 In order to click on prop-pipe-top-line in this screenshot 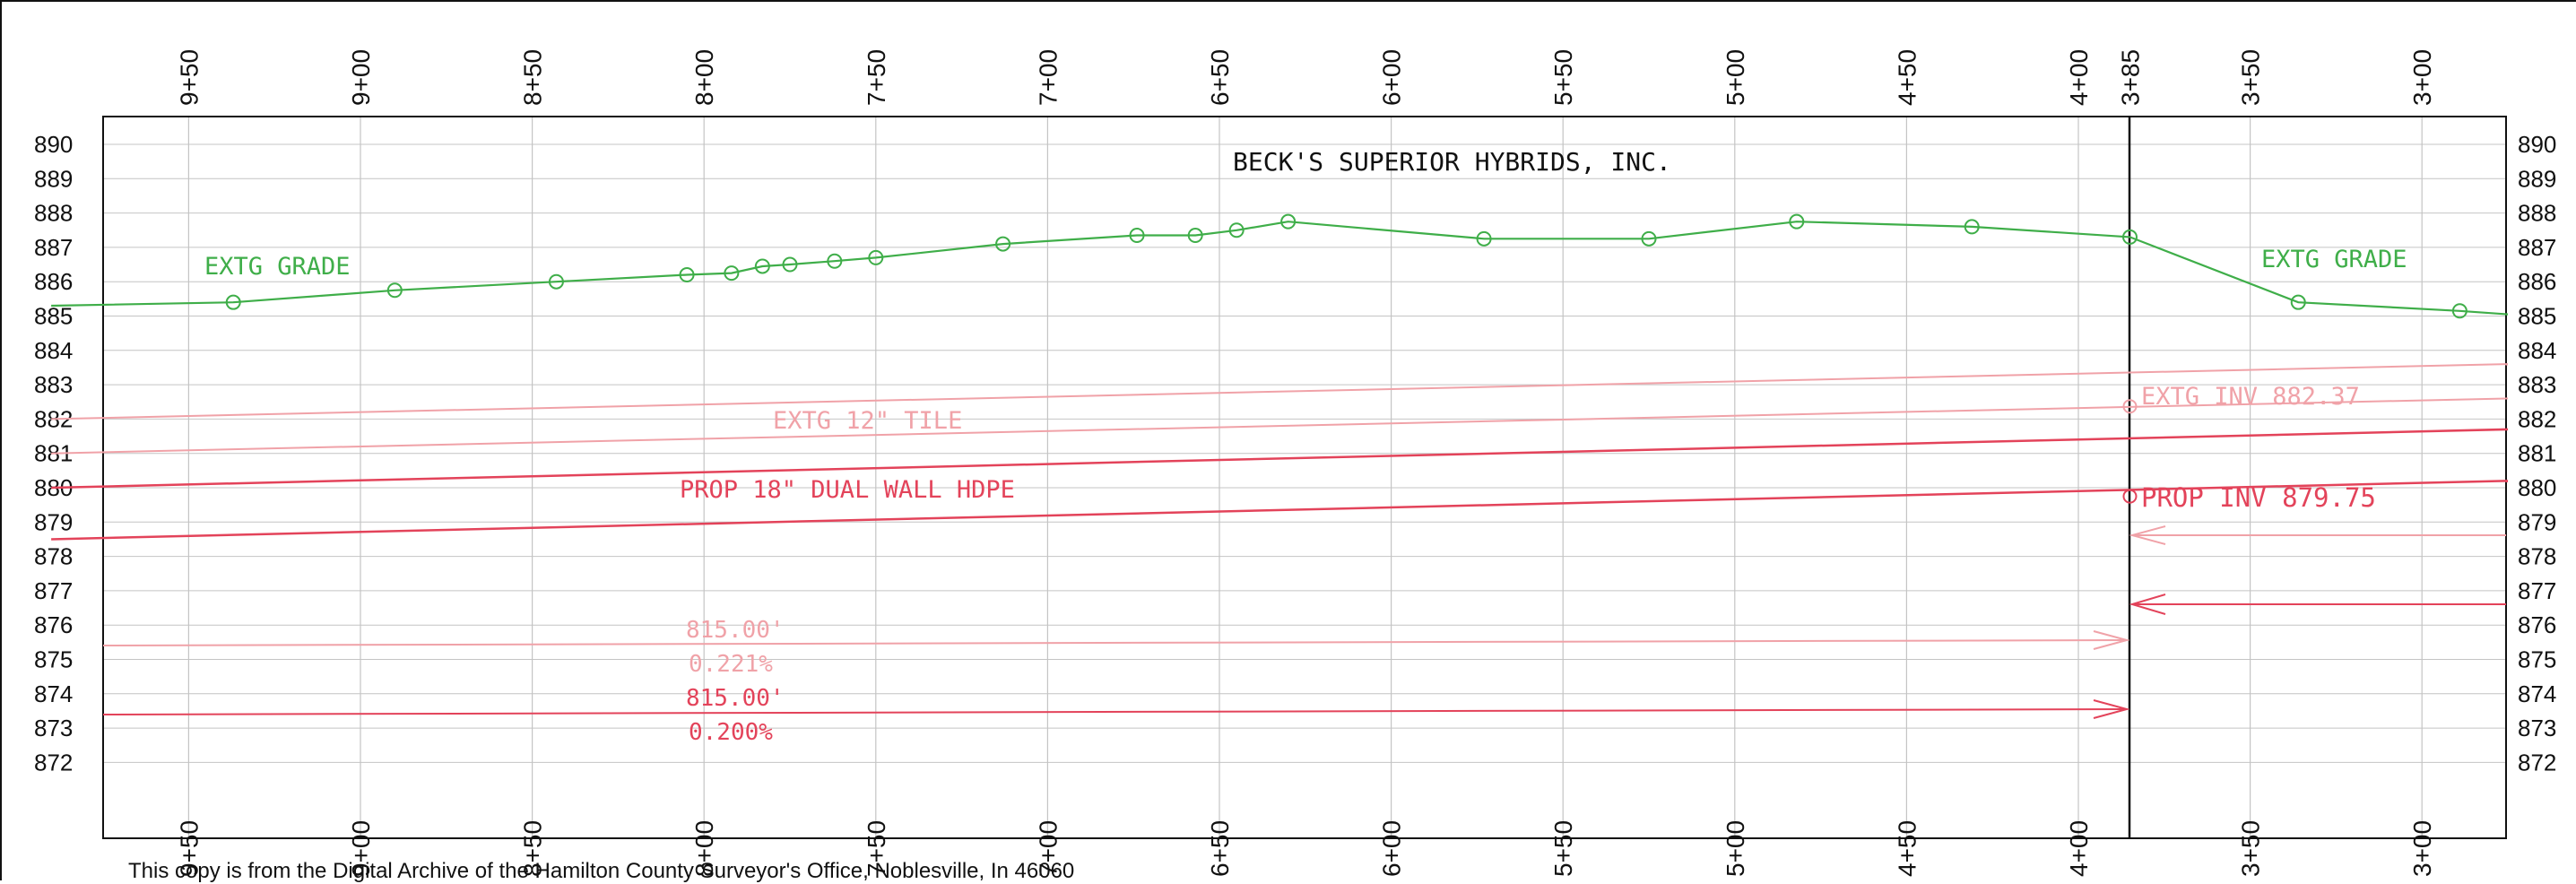, I will do `click(1280, 459)`.